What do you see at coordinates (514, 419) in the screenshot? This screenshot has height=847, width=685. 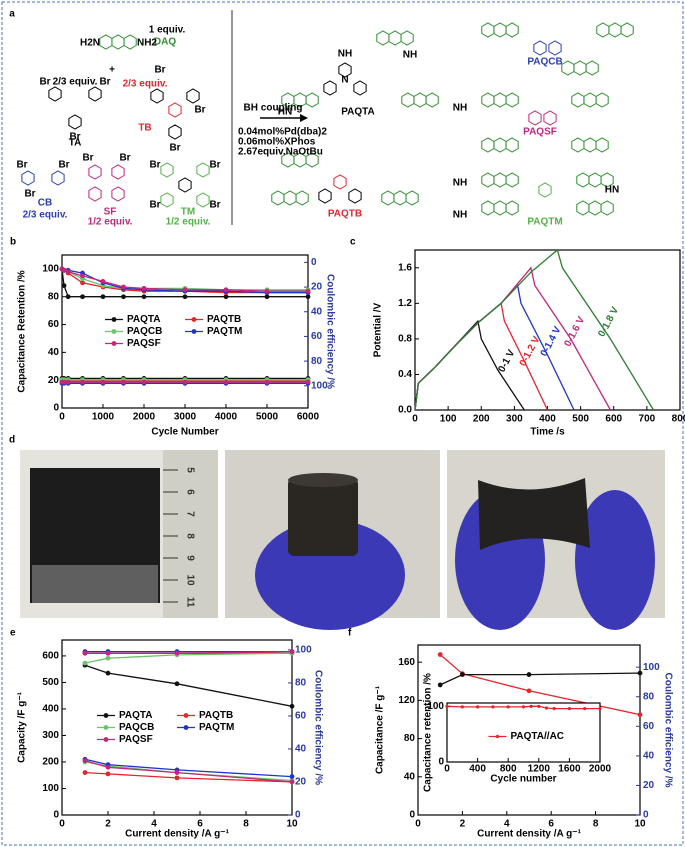 I see `x-tick-label: 300` at bounding box center [514, 419].